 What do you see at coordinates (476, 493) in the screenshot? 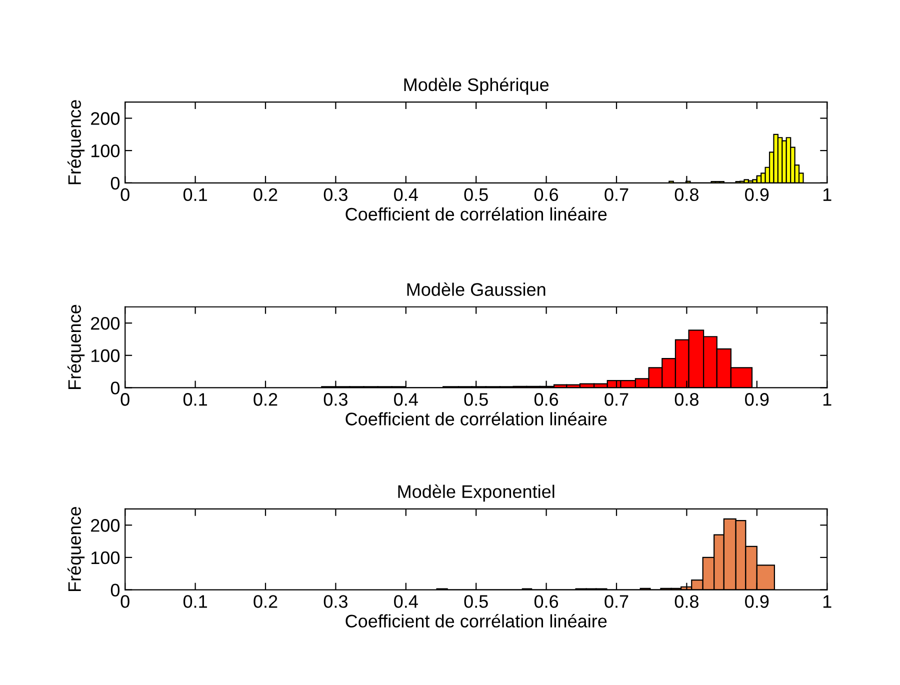
I see `chart-title: Modèle Exponentiel` at bounding box center [476, 493].